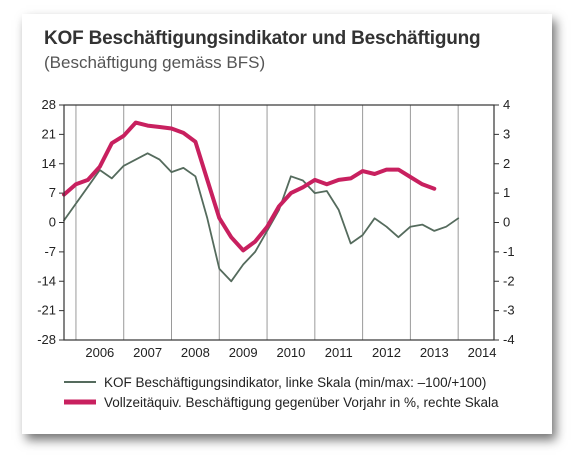 This screenshot has height=462, width=579. What do you see at coordinates (49, 133) in the screenshot?
I see `left-tick-label: 21` at bounding box center [49, 133].